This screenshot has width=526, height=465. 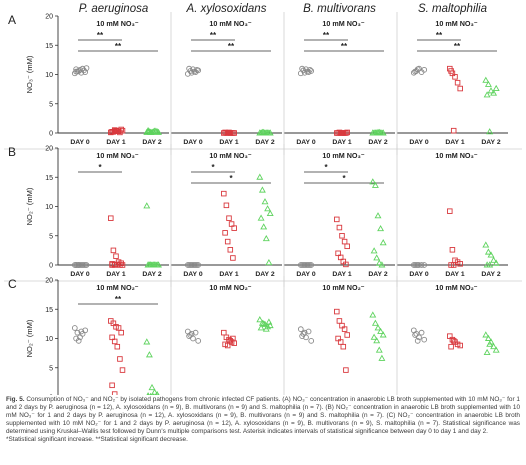 I want to click on organism-header: B. multivorans, so click(x=339, y=9).